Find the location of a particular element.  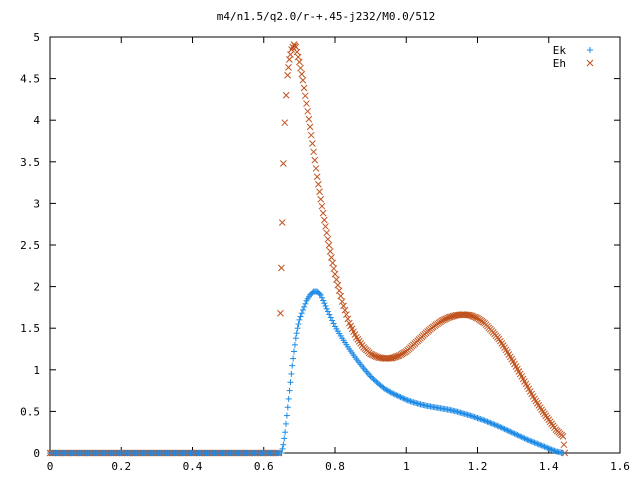

y-tick-label: 2.5 is located at coordinates (30, 245).